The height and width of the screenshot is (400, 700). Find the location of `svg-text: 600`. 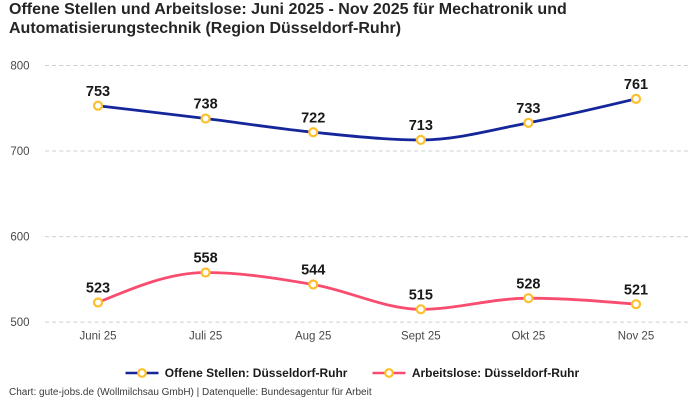

svg-text: 600 is located at coordinates (19, 238).